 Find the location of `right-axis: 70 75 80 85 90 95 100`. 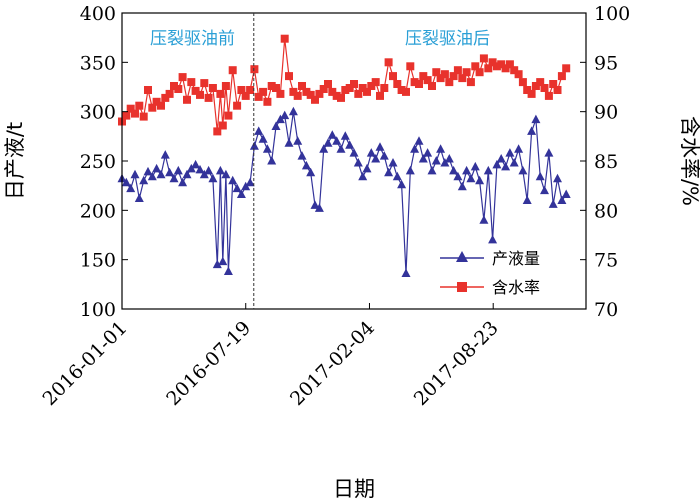

right-axis: 70 75 80 85 90 95 100 is located at coordinates (605, 162).